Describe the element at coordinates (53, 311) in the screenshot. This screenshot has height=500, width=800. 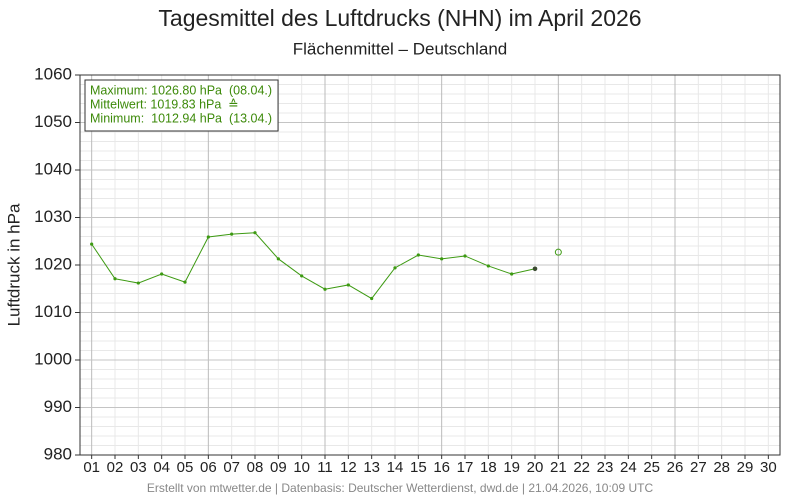
I see `y-tick-label: 1010` at that location.